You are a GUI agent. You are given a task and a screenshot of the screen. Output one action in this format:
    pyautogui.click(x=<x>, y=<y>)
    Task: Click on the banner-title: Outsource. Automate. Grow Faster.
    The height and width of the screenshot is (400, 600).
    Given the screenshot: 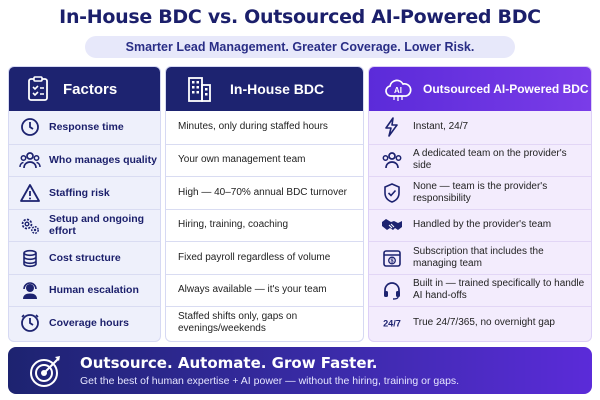 What is the action you would take?
    pyautogui.click(x=229, y=363)
    